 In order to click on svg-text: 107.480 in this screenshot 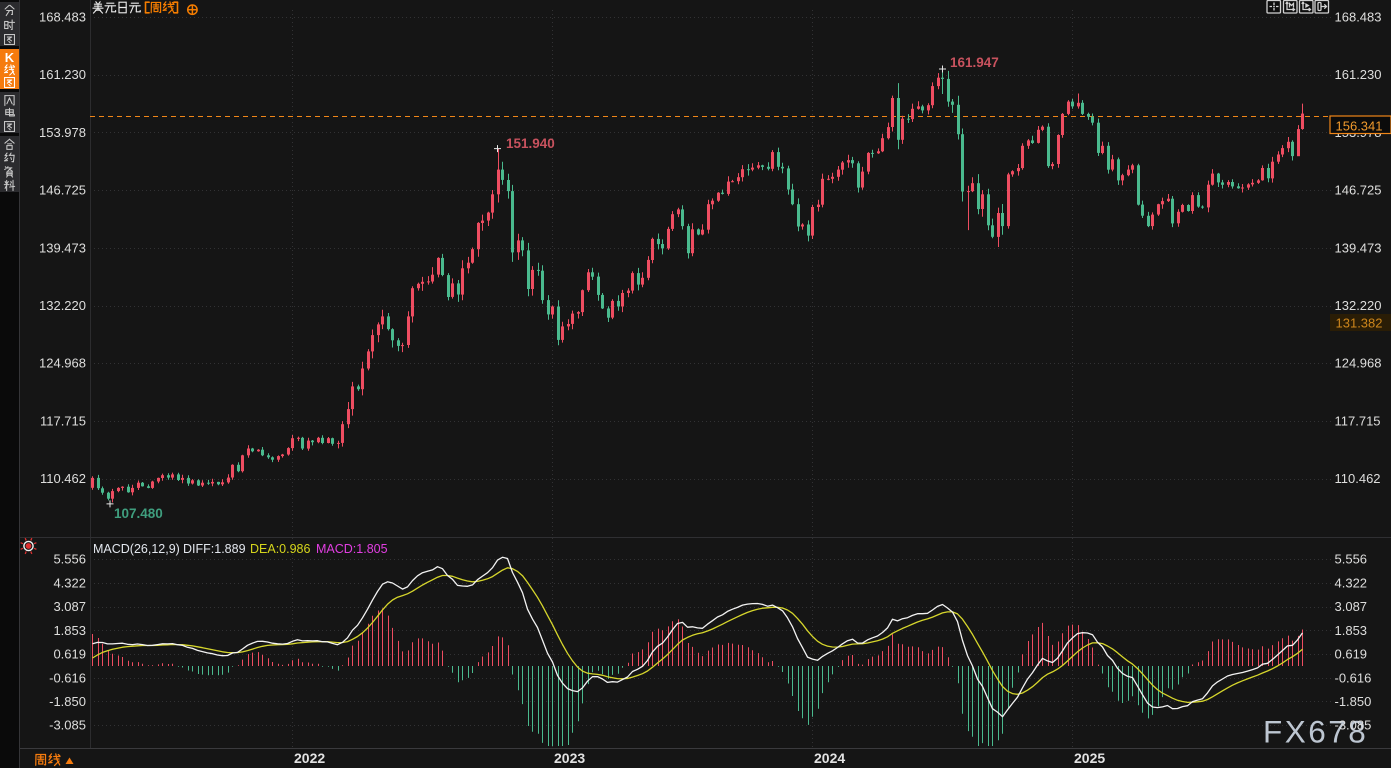, I will do `click(138, 513)`.